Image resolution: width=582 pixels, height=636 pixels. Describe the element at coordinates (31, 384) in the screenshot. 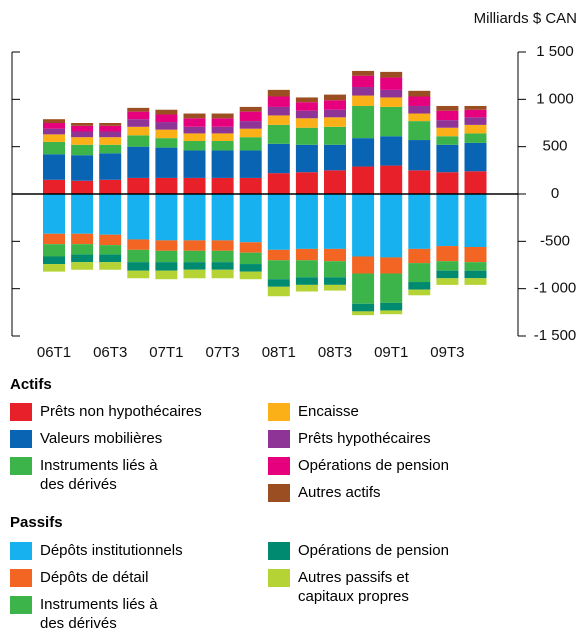

I see `legend-heading: Actifs` at that location.